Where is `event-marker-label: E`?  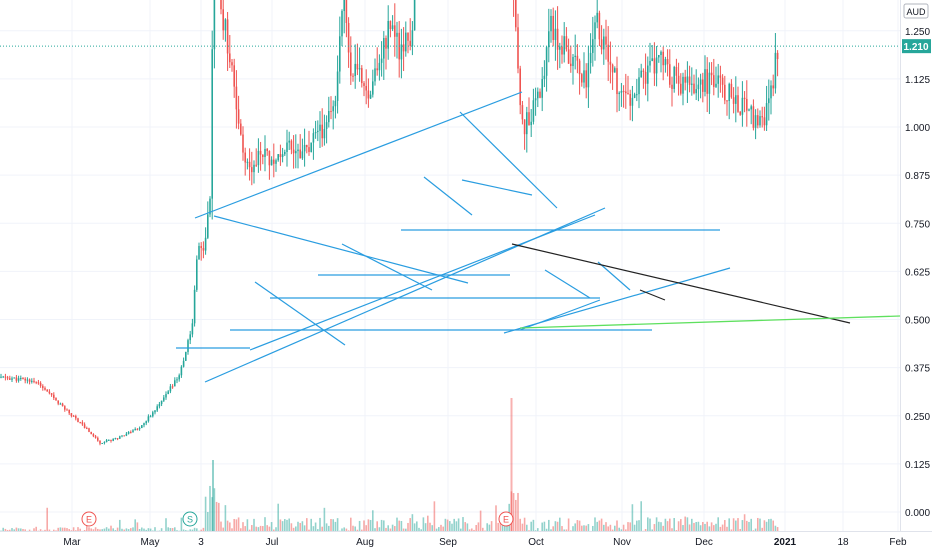 event-marker-label: E is located at coordinates (506, 520).